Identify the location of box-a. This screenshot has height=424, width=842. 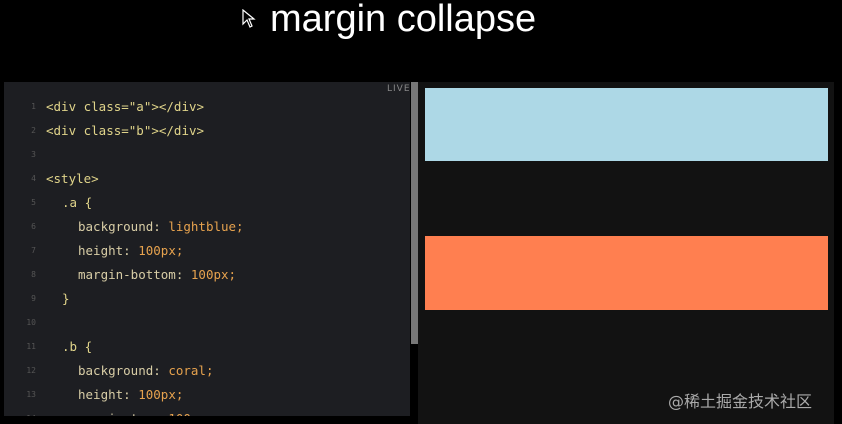
(626, 124).